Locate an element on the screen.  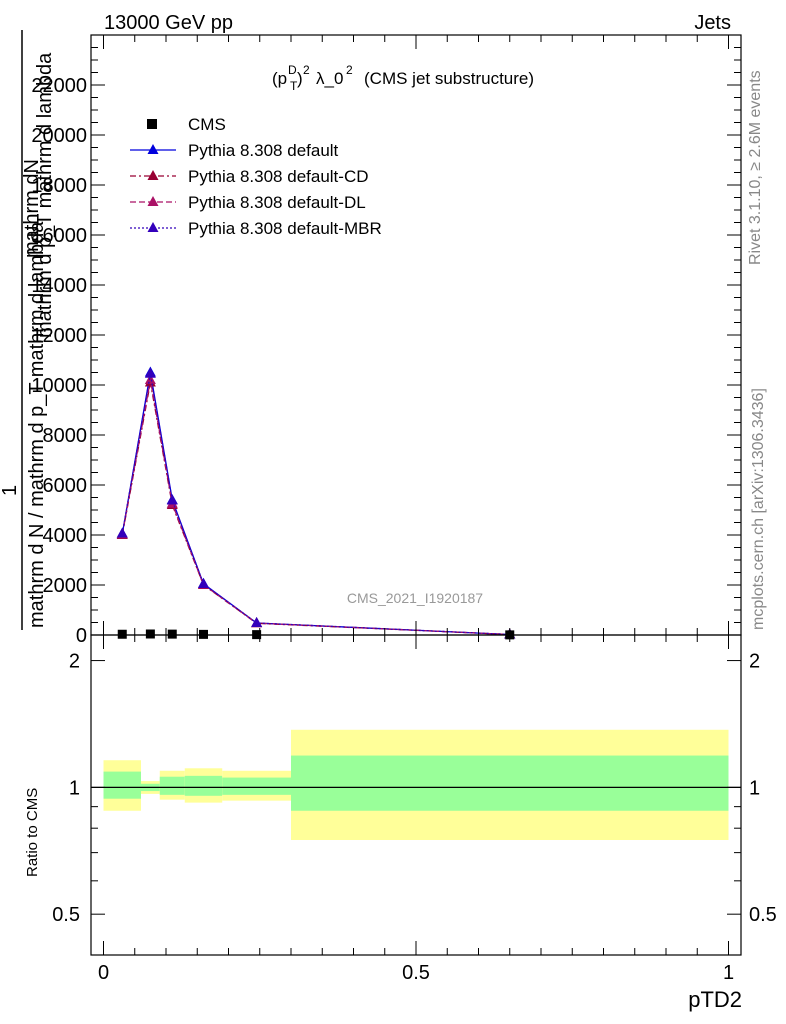
ratio-ytick-label-right-0.5: 0.5 is located at coordinates (763, 915).